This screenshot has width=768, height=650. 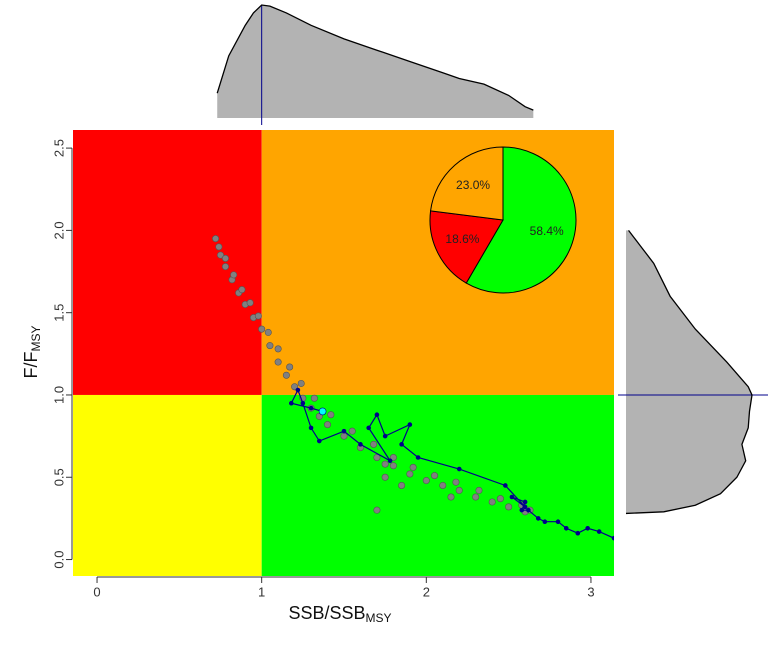 I want to click on pie-label: 18.6%, so click(x=462, y=239).